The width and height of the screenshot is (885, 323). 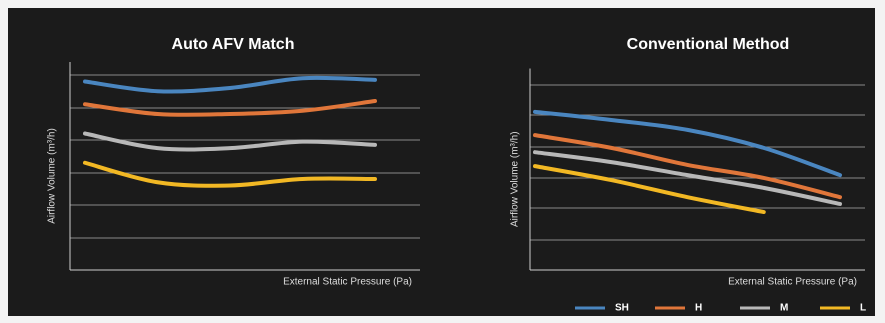 What do you see at coordinates (698, 308) in the screenshot?
I see `legend-label: H` at bounding box center [698, 308].